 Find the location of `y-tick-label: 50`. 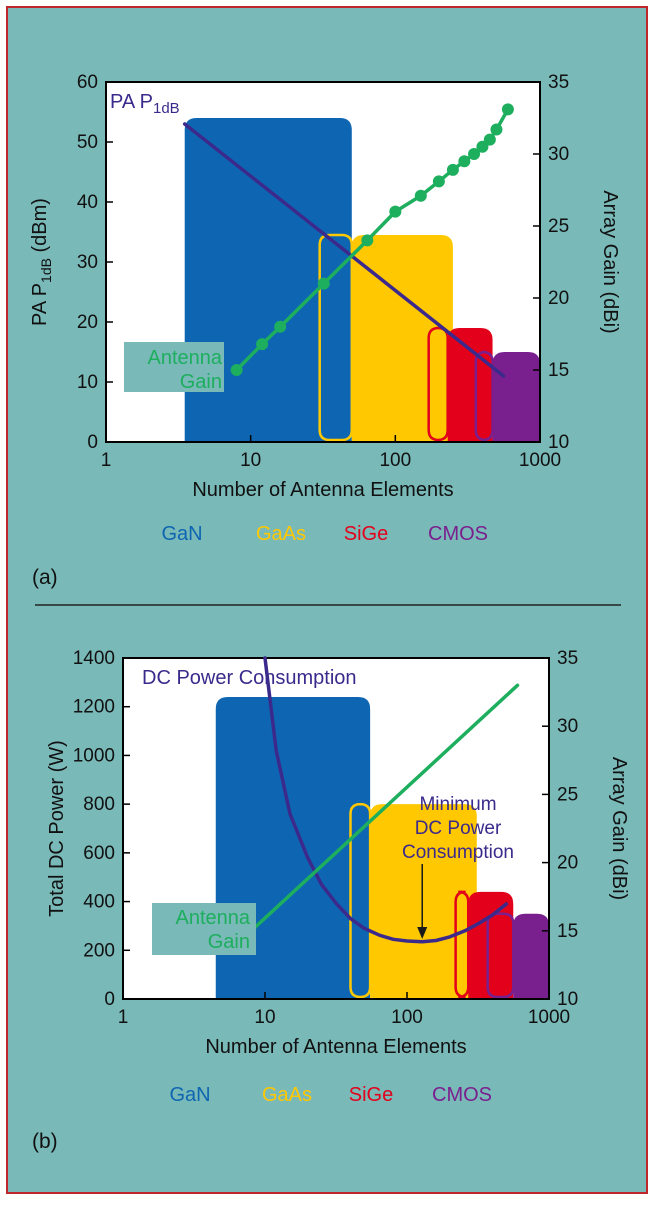

y-tick-label: 50 is located at coordinates (87, 142).